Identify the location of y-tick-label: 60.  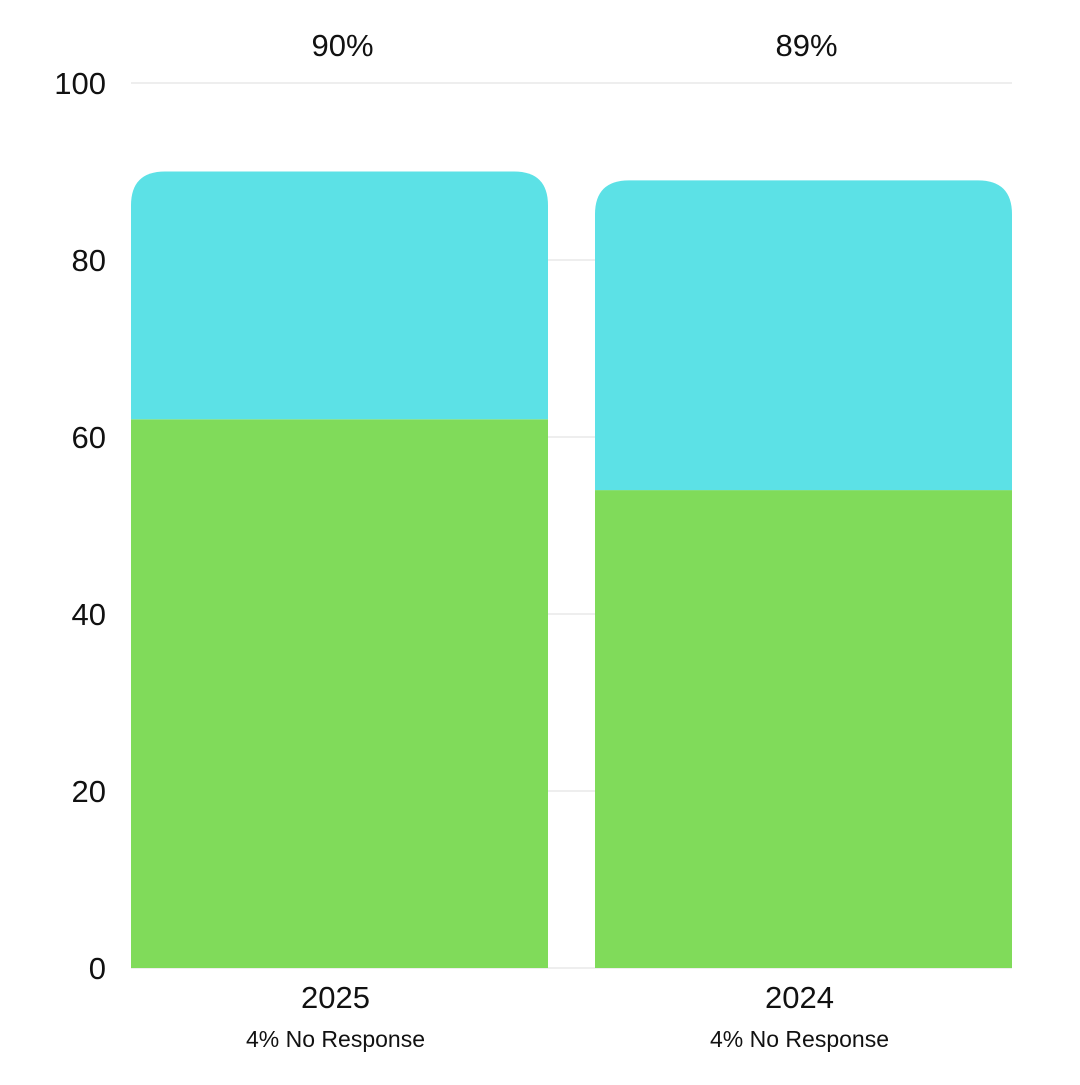
(89, 437).